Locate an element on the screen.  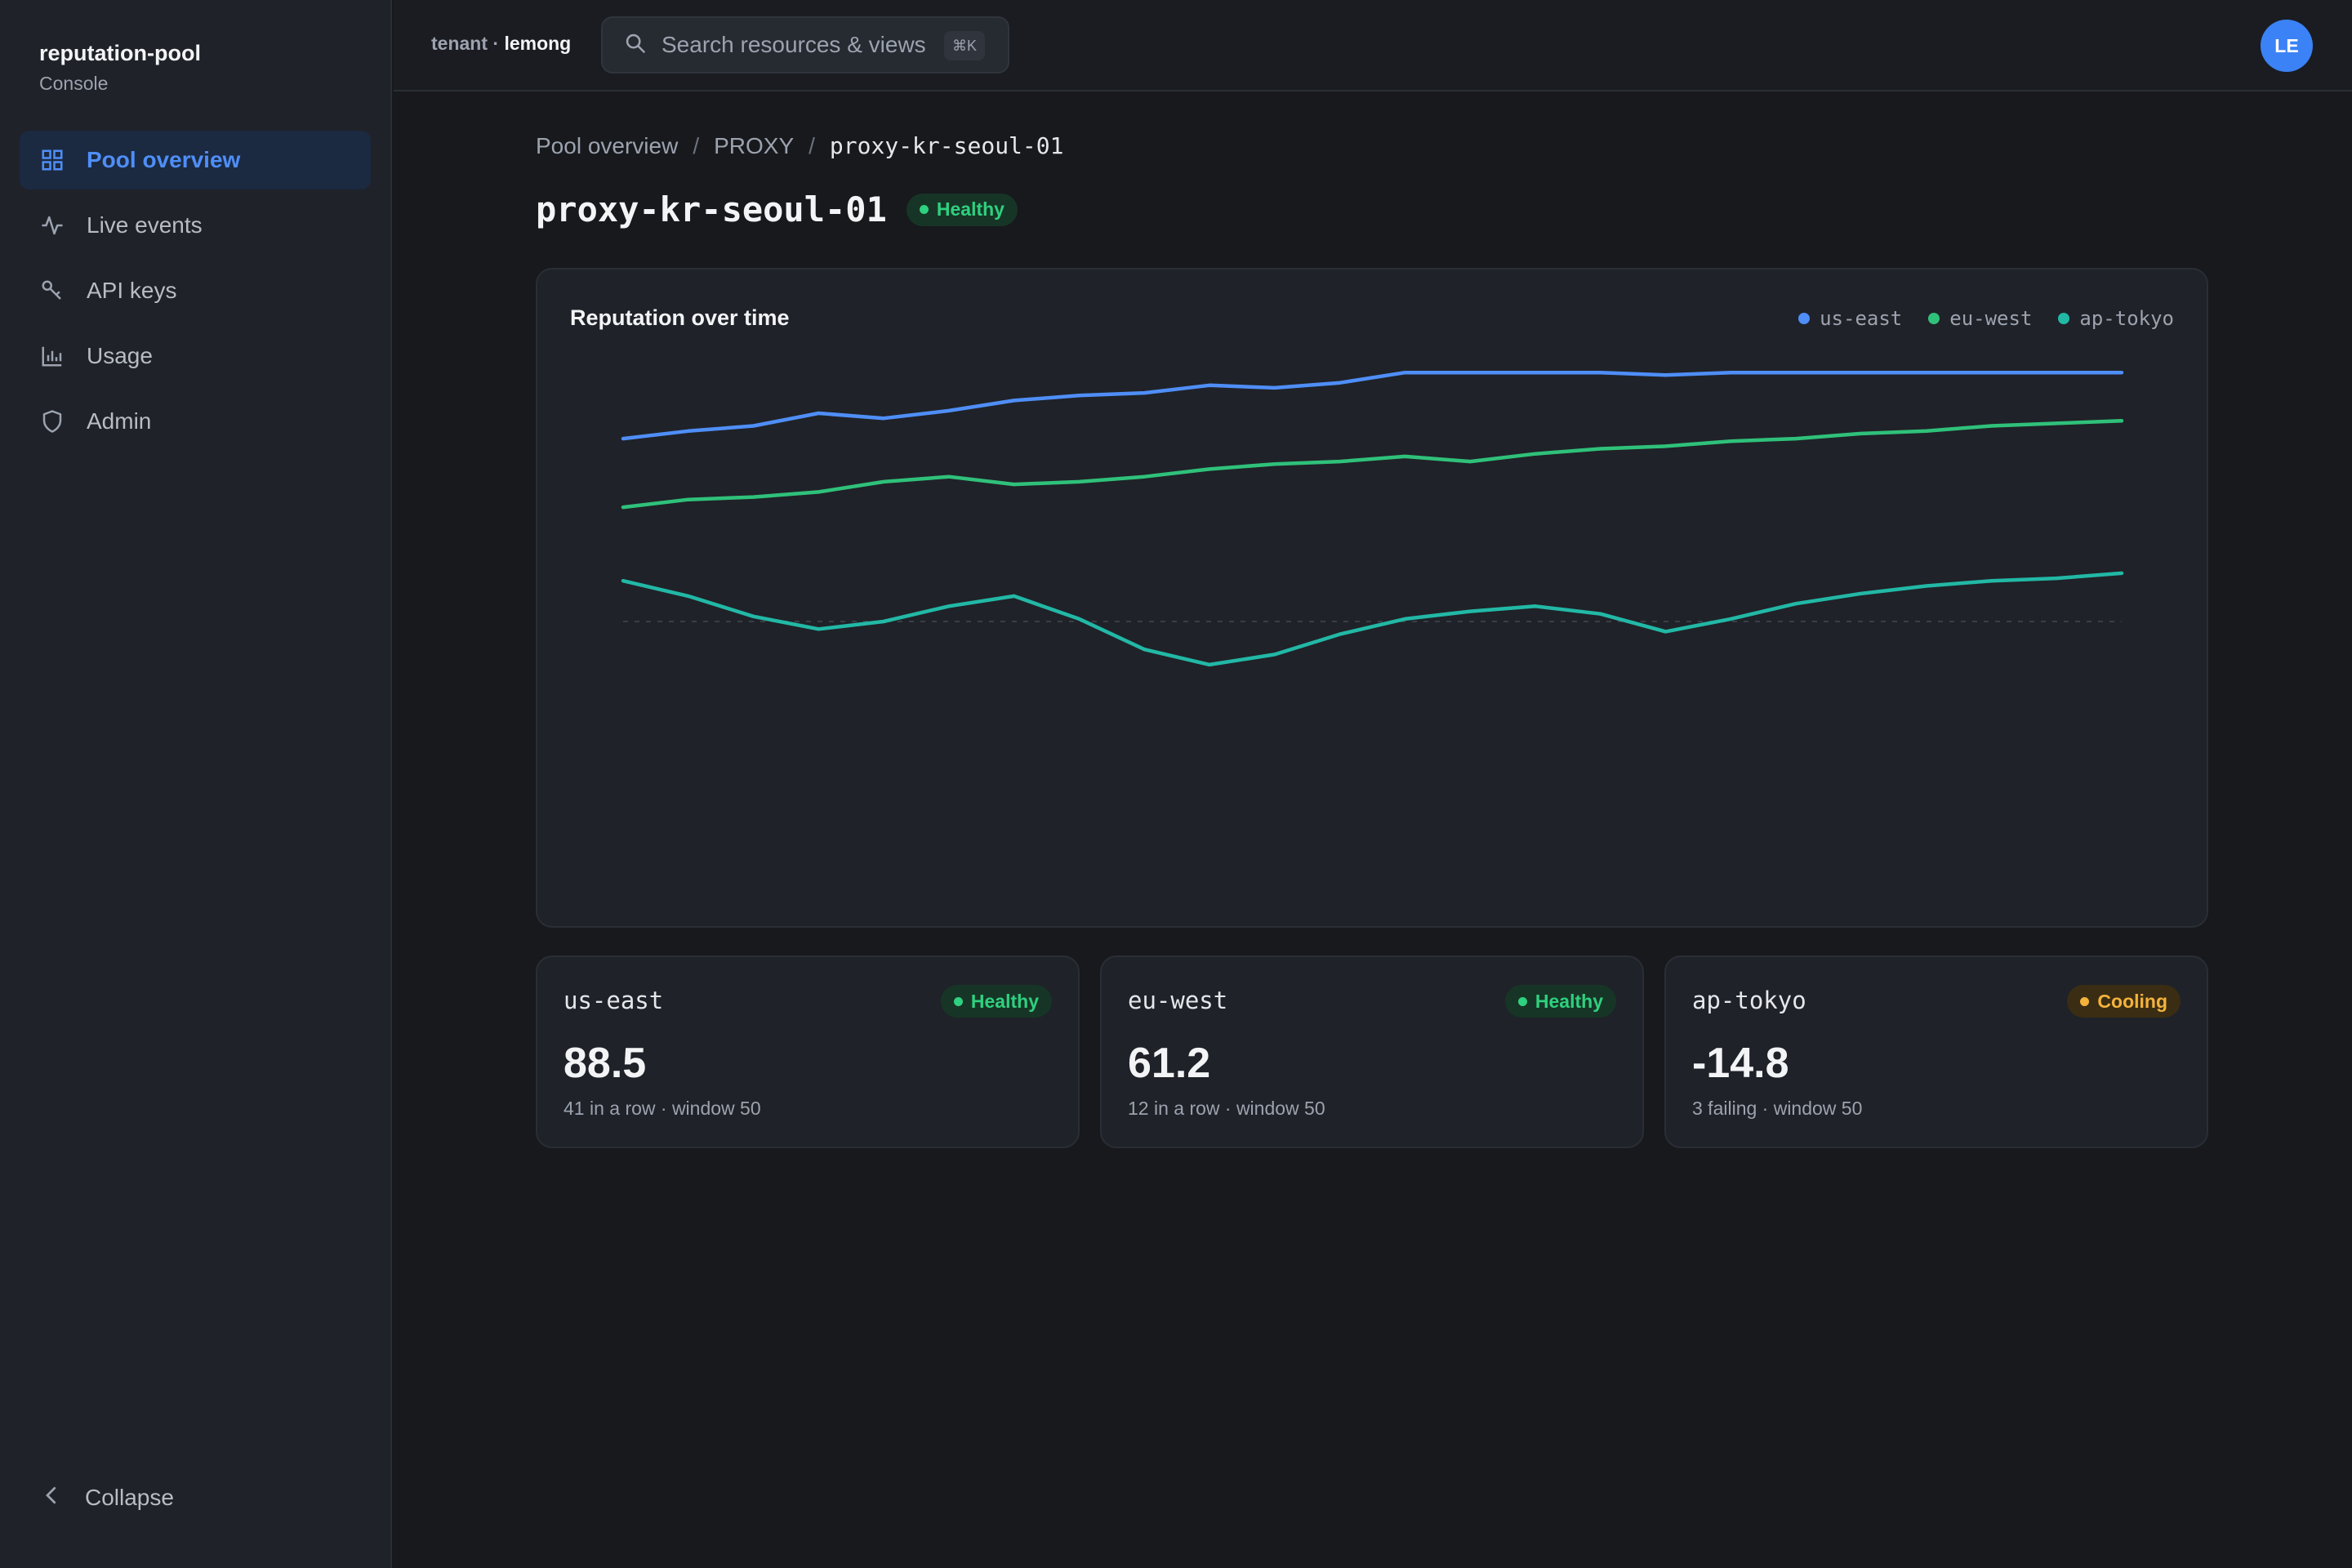
sidebar-item-pool-overview: Pool overview is located at coordinates (195, 160).